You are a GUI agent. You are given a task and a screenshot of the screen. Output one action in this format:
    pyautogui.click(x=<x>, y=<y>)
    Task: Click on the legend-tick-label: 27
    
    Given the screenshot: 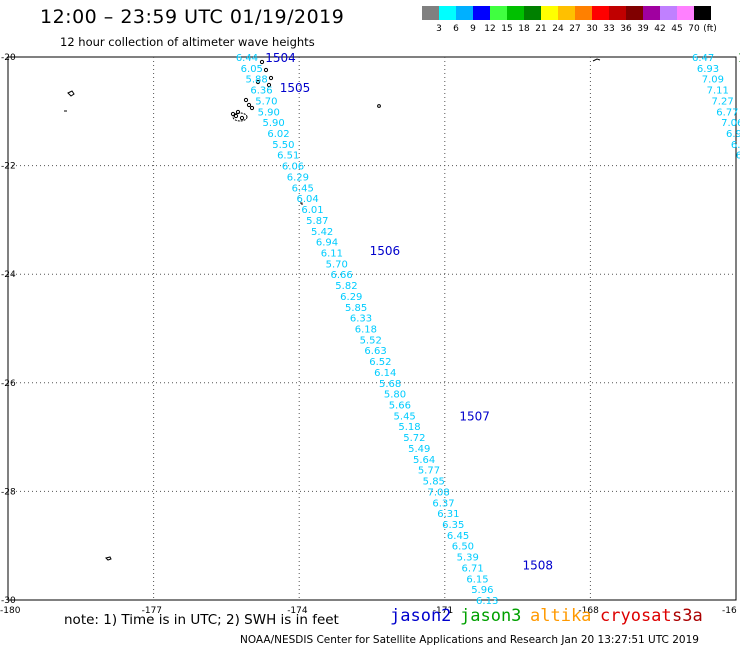 What is the action you would take?
    pyautogui.click(x=575, y=29)
    